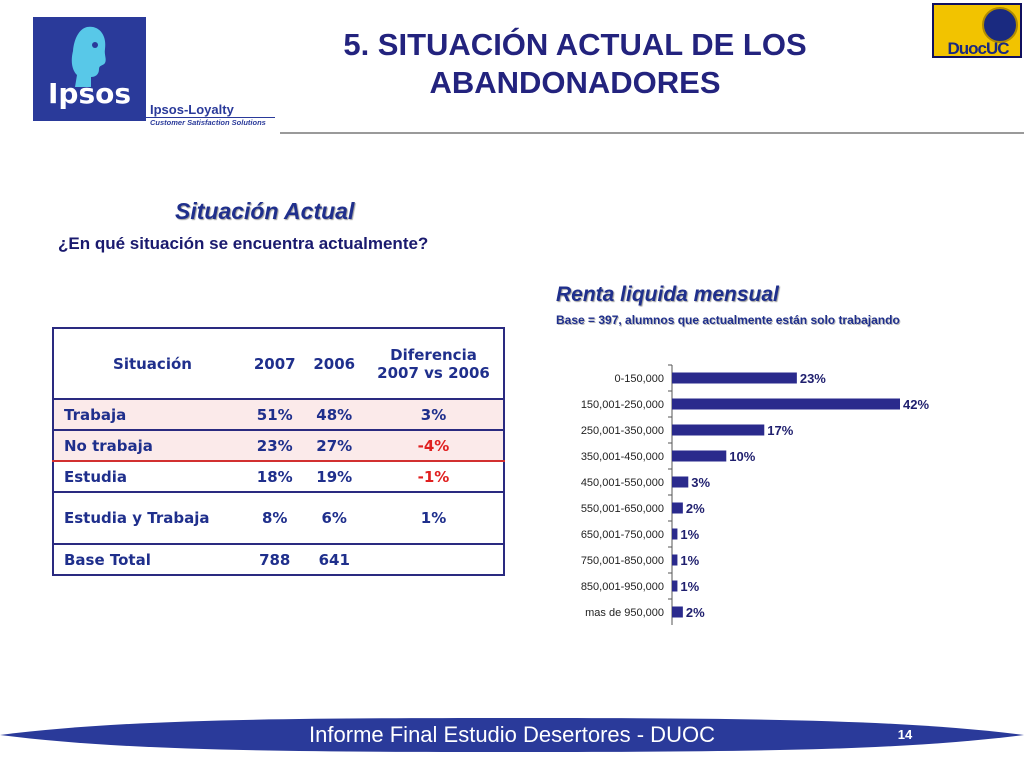  Describe the element at coordinates (978, 48) in the screenshot. I see `duoc-wordmark: DuocUC` at that location.